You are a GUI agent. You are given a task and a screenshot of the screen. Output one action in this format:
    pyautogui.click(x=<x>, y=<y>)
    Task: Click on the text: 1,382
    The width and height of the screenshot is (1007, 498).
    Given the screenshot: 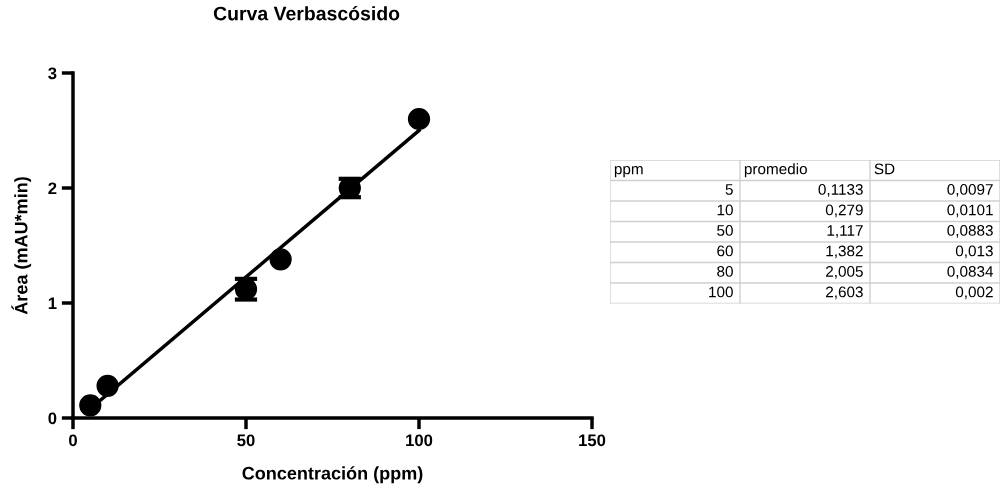 What is the action you would take?
    pyautogui.click(x=844, y=252)
    